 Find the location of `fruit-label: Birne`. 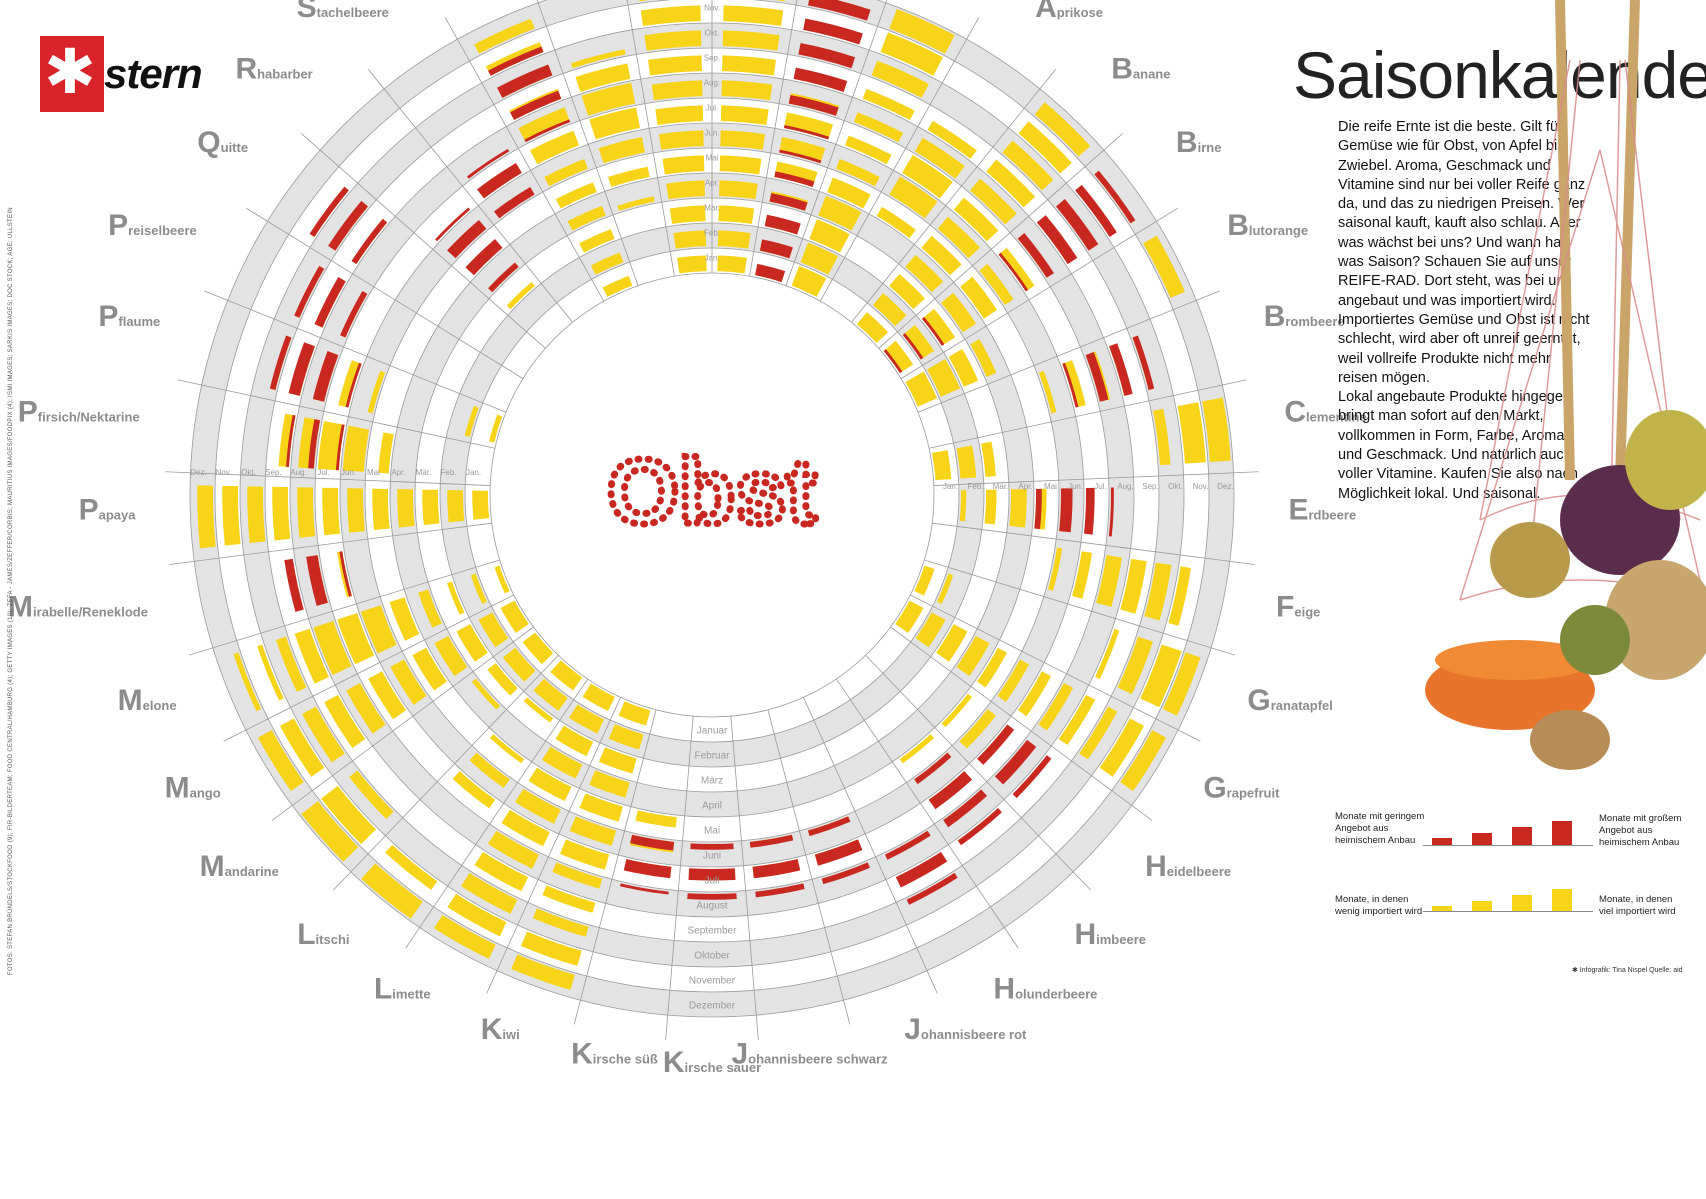

fruit-label: Birne is located at coordinates (1199, 142).